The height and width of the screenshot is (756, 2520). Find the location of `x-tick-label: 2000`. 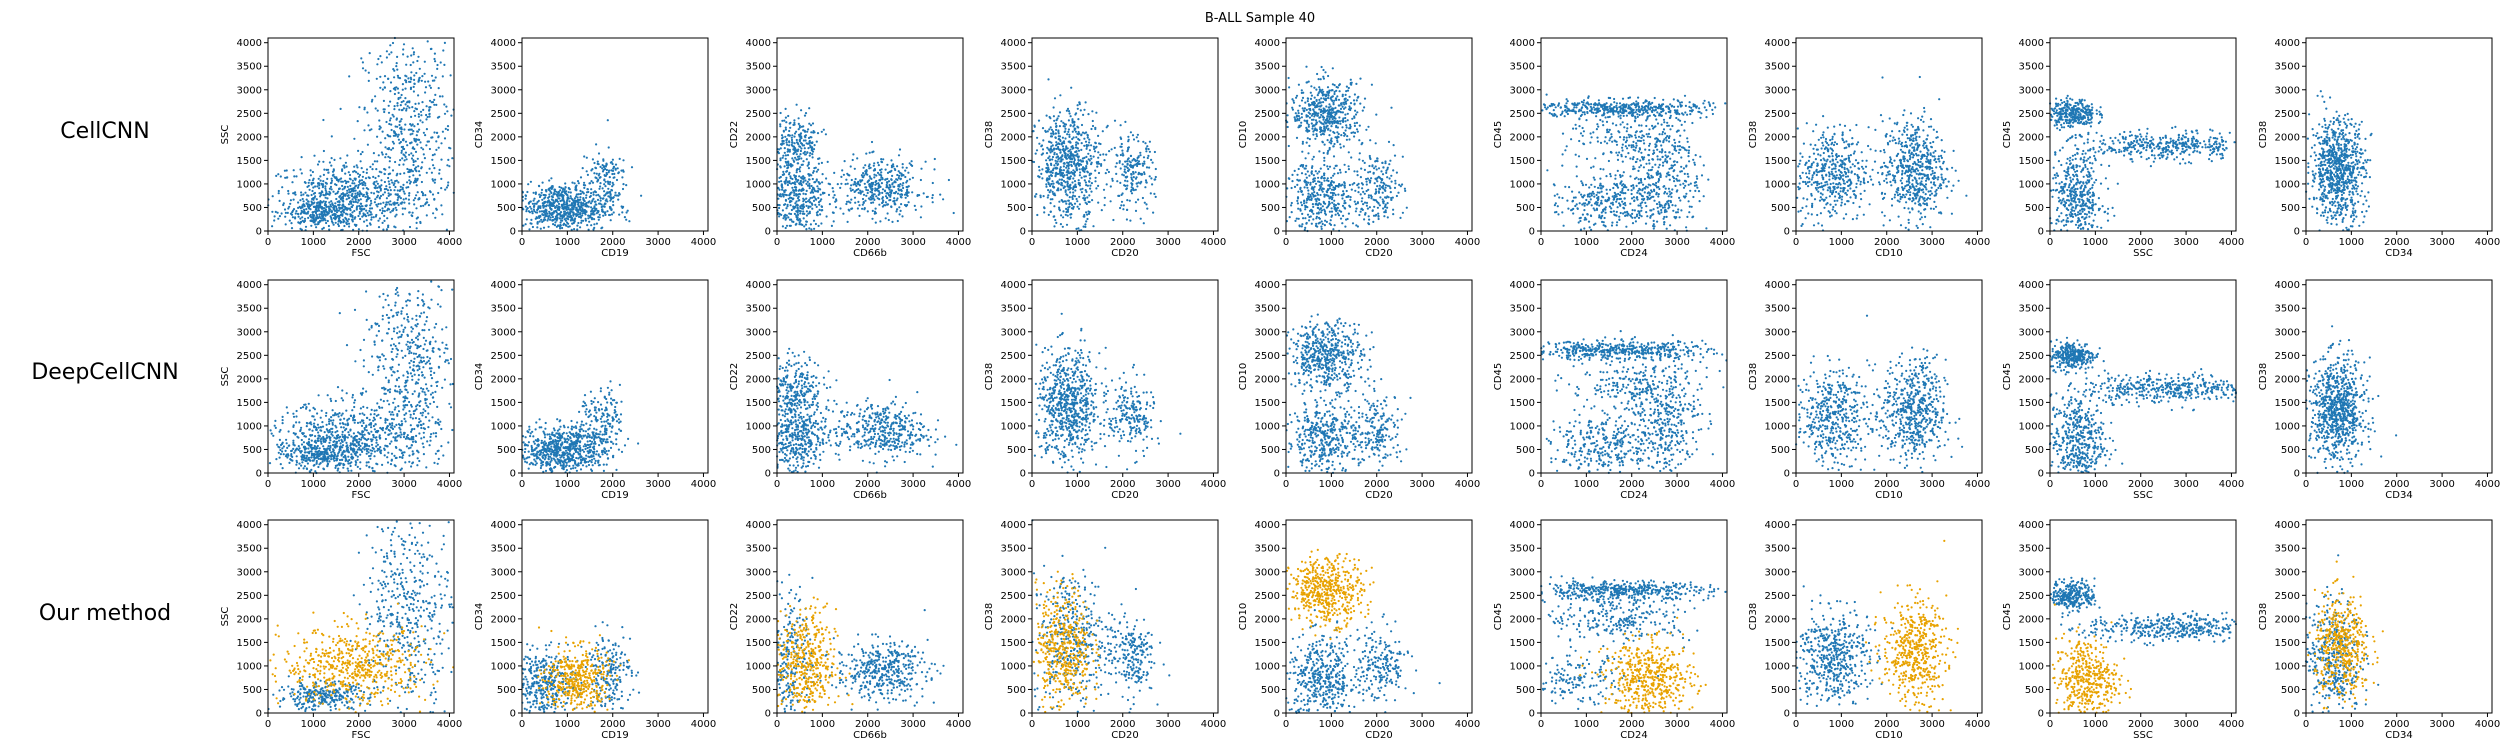

x-tick-label: 2000 is located at coordinates (612, 242).